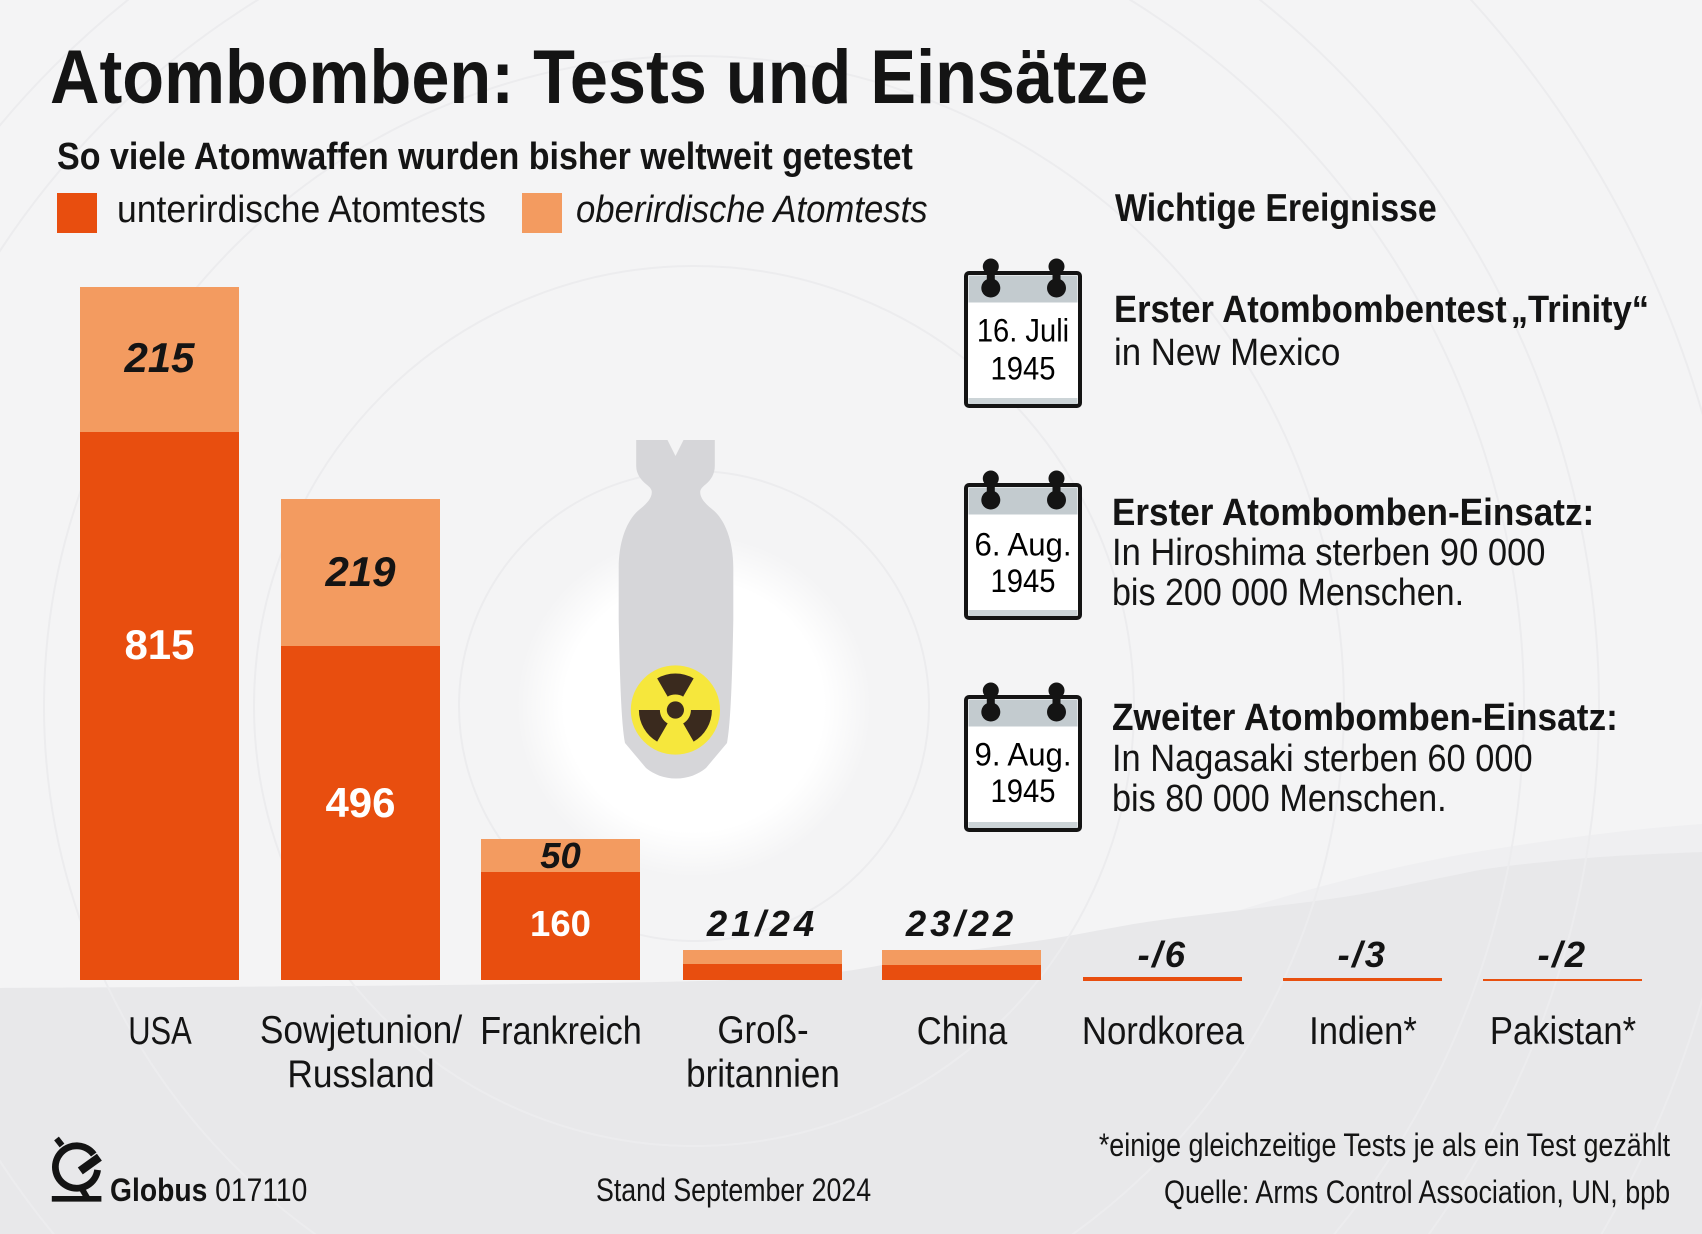 The height and width of the screenshot is (1234, 1702). What do you see at coordinates (1023, 331) in the screenshot?
I see `svg-text: 16. Juli` at bounding box center [1023, 331].